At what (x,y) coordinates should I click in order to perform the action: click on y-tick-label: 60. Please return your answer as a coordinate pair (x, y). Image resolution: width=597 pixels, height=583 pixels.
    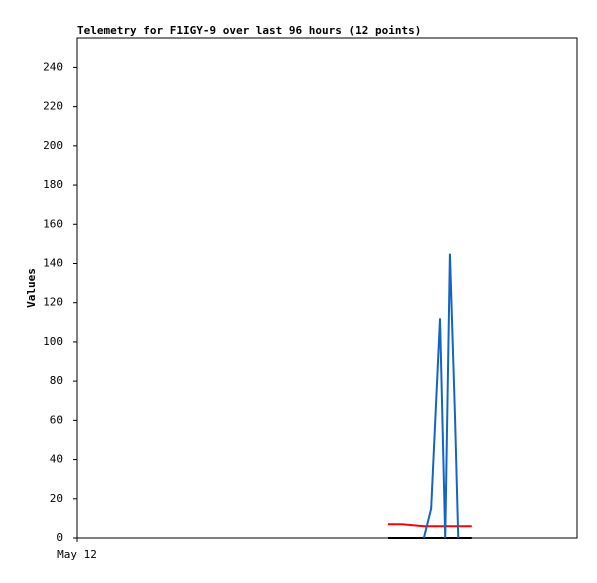
    Looking at the image, I should click on (56, 419).